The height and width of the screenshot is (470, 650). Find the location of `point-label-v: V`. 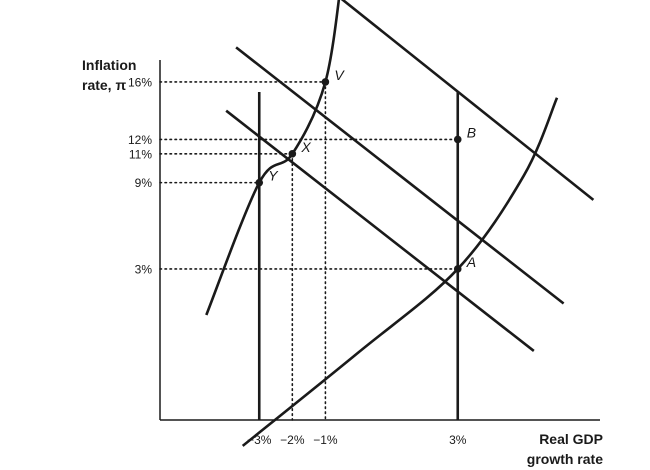

point-label-v: V is located at coordinates (339, 75).